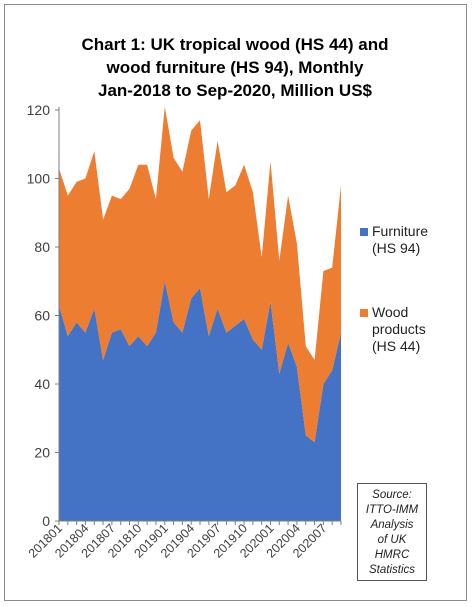 Image resolution: width=473 pixels, height=607 pixels. I want to click on legend-item-furniture: Furniture (HS 94), so click(410, 240).